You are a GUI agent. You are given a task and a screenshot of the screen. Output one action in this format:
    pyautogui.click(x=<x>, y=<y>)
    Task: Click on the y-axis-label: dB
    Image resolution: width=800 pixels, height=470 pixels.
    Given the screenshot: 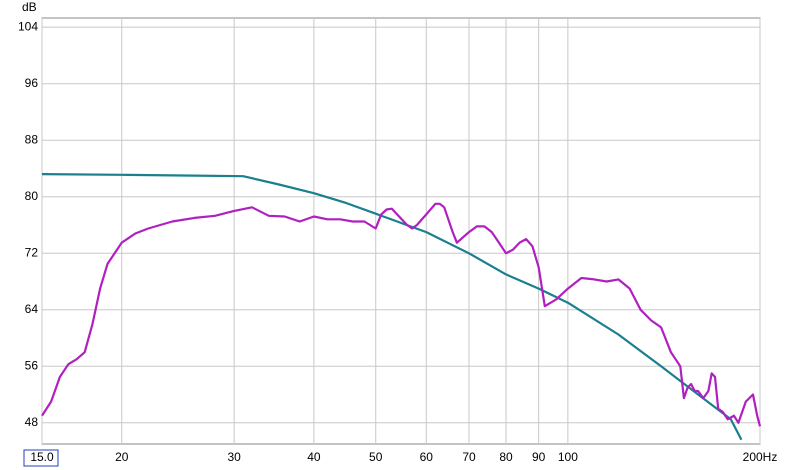 What is the action you would take?
    pyautogui.click(x=29, y=7)
    